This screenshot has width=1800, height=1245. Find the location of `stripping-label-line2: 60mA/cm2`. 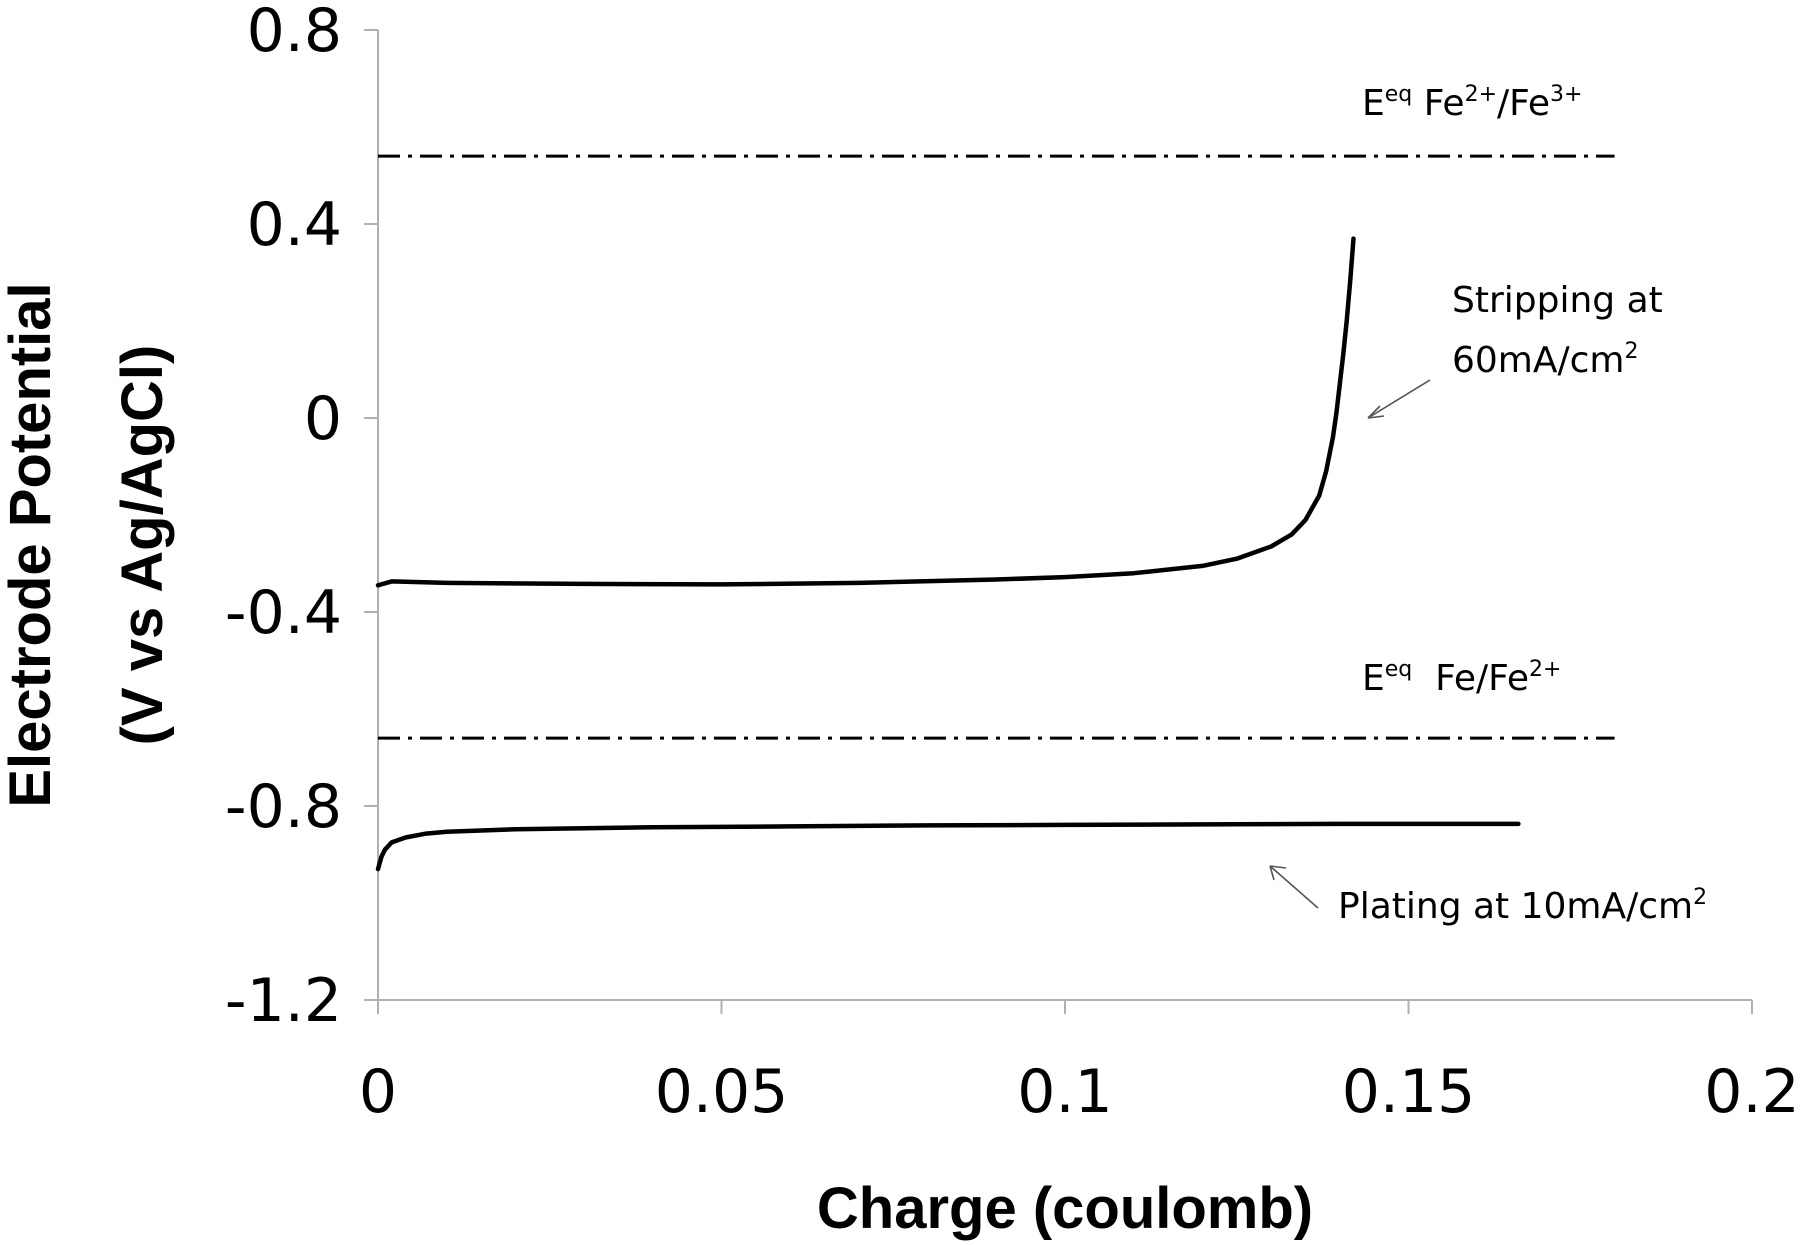

stripping-label-line2: 60mA/cm2 is located at coordinates (1545, 360).